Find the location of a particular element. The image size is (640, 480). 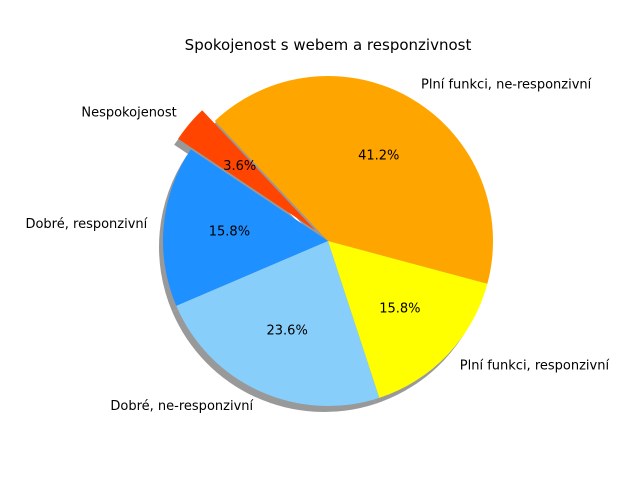

pct-label-dobre-ne-responzivni: 23.6% is located at coordinates (287, 331).